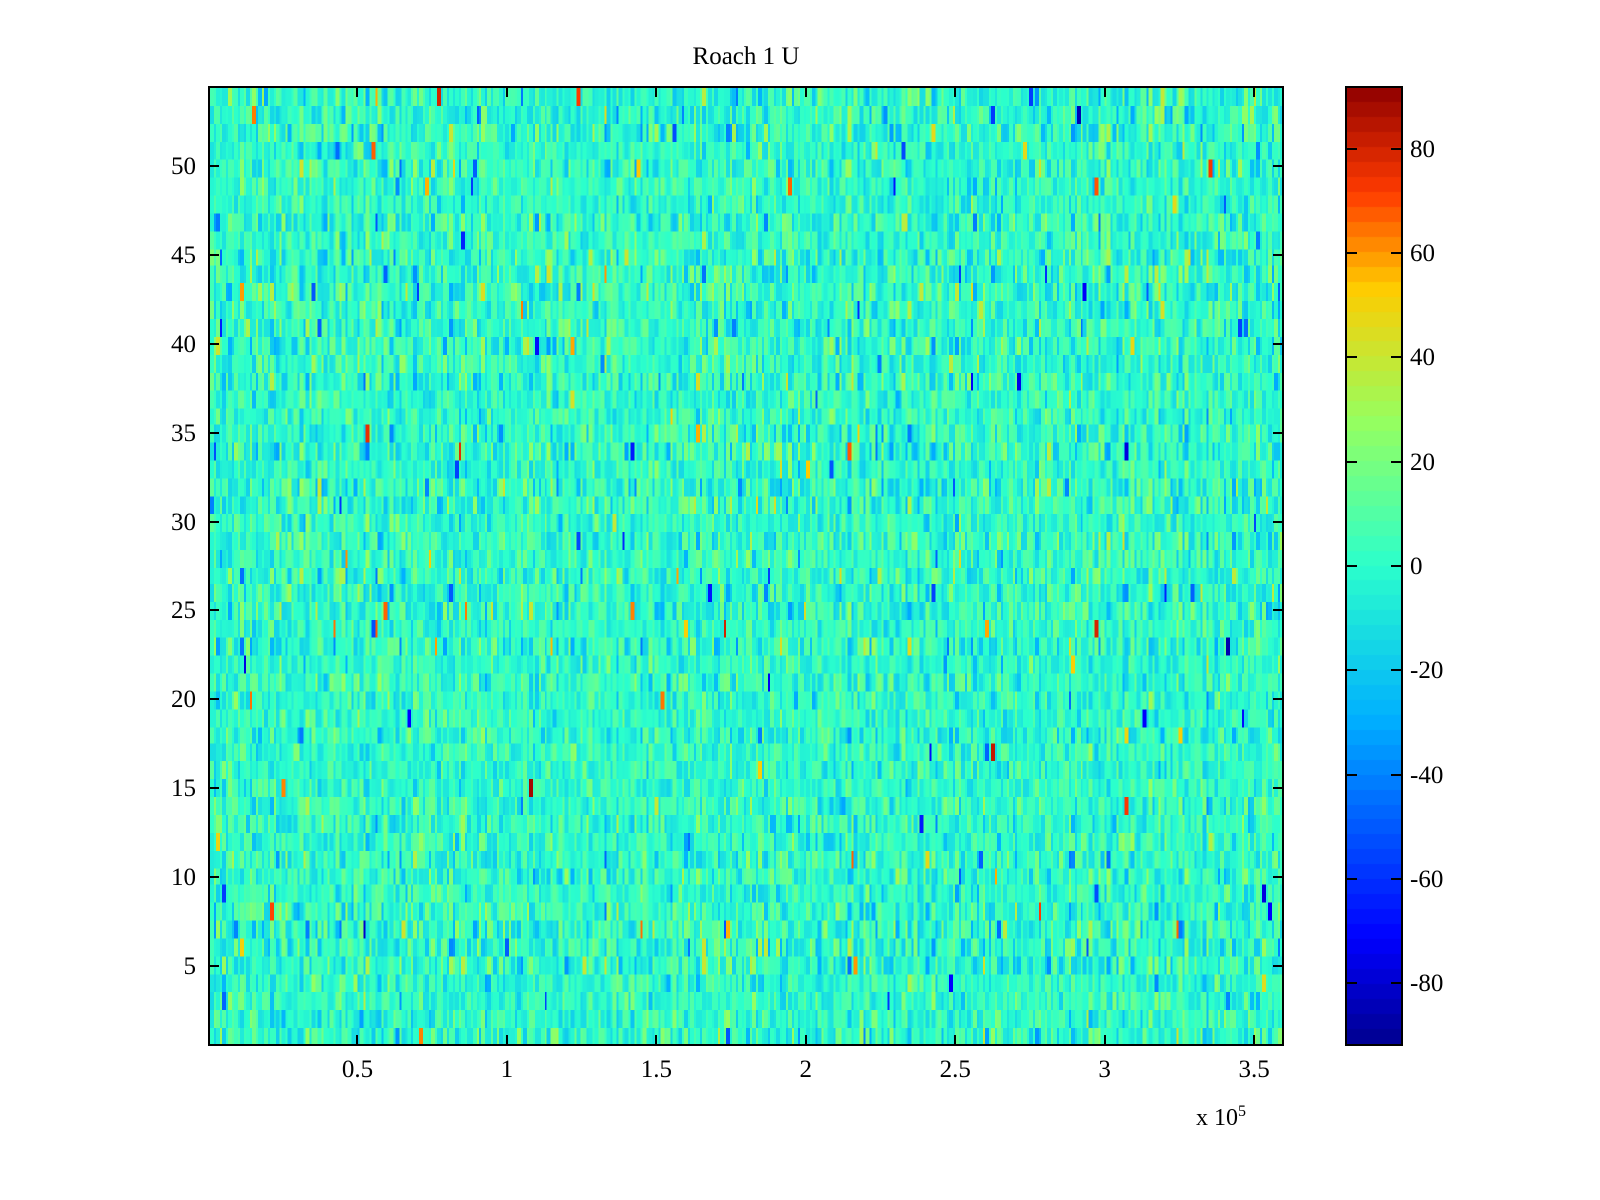  What do you see at coordinates (1422, 358) in the screenshot?
I see `colorbar-tick-label: 40` at bounding box center [1422, 358].